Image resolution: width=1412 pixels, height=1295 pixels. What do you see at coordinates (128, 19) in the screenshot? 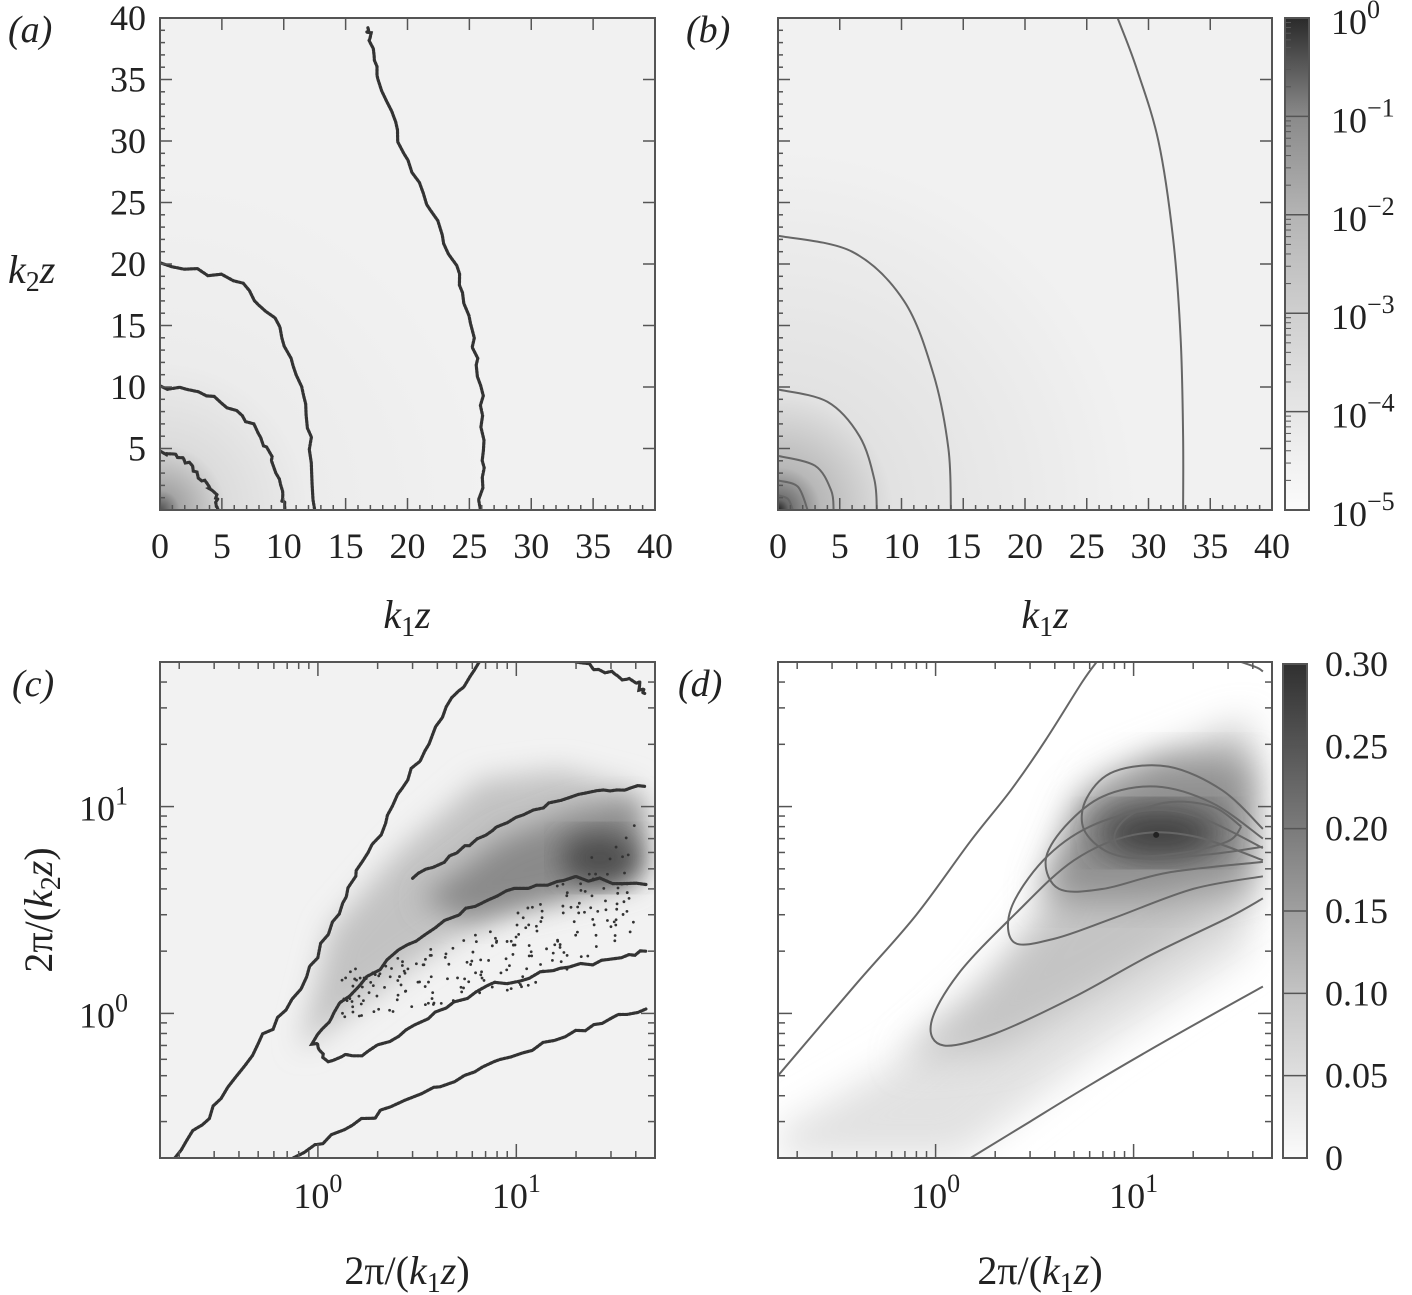
I see `y-tick-label: 40` at bounding box center [128, 19].